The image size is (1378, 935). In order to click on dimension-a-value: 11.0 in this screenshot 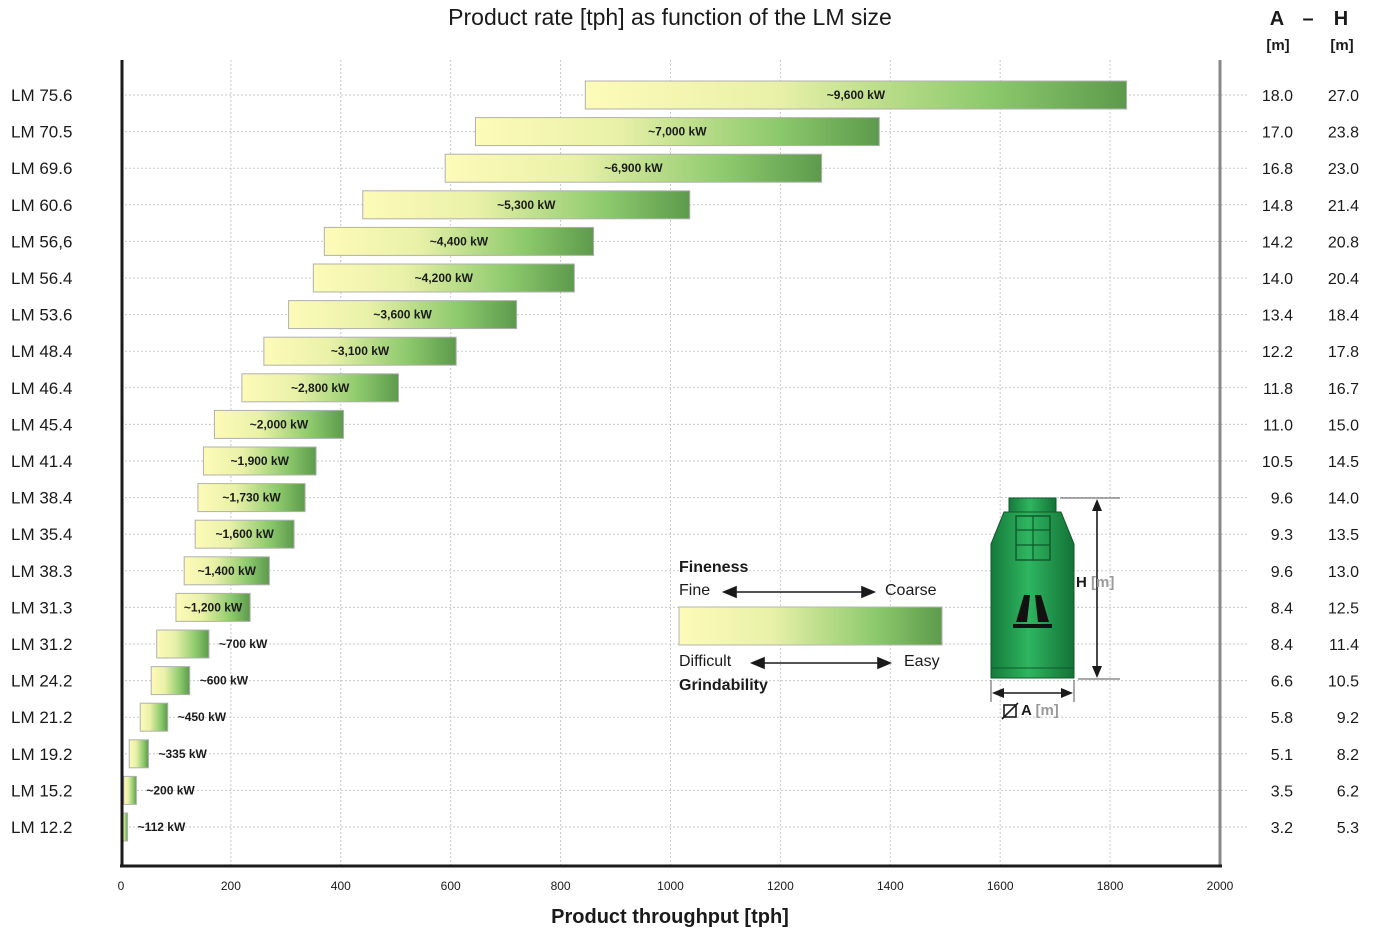, I will do `click(1278, 425)`.